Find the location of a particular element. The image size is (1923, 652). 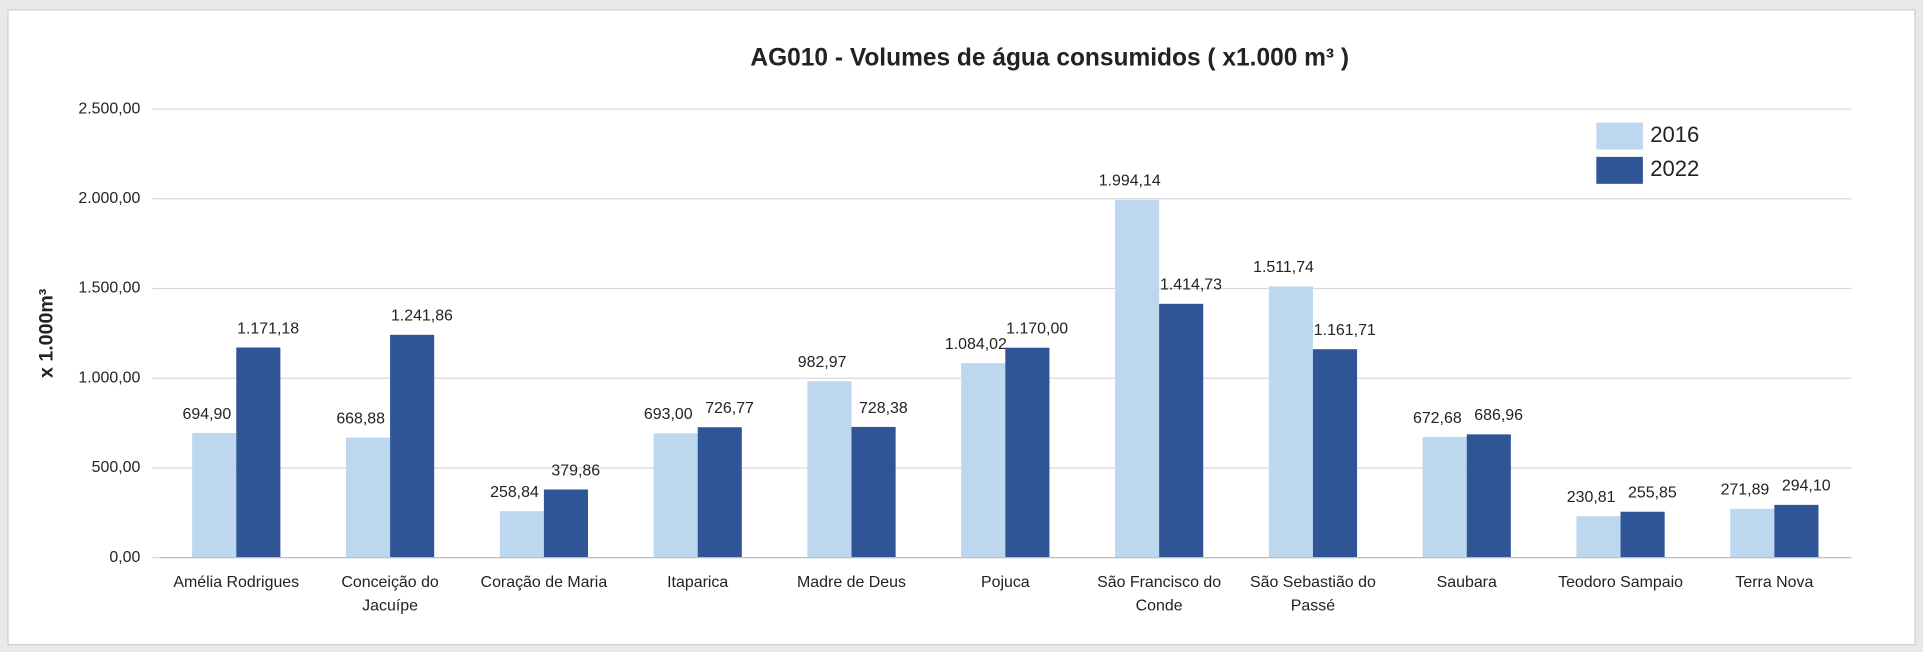

x-tick-label-box: Amélia Rodrigues is located at coordinates (236, 581).